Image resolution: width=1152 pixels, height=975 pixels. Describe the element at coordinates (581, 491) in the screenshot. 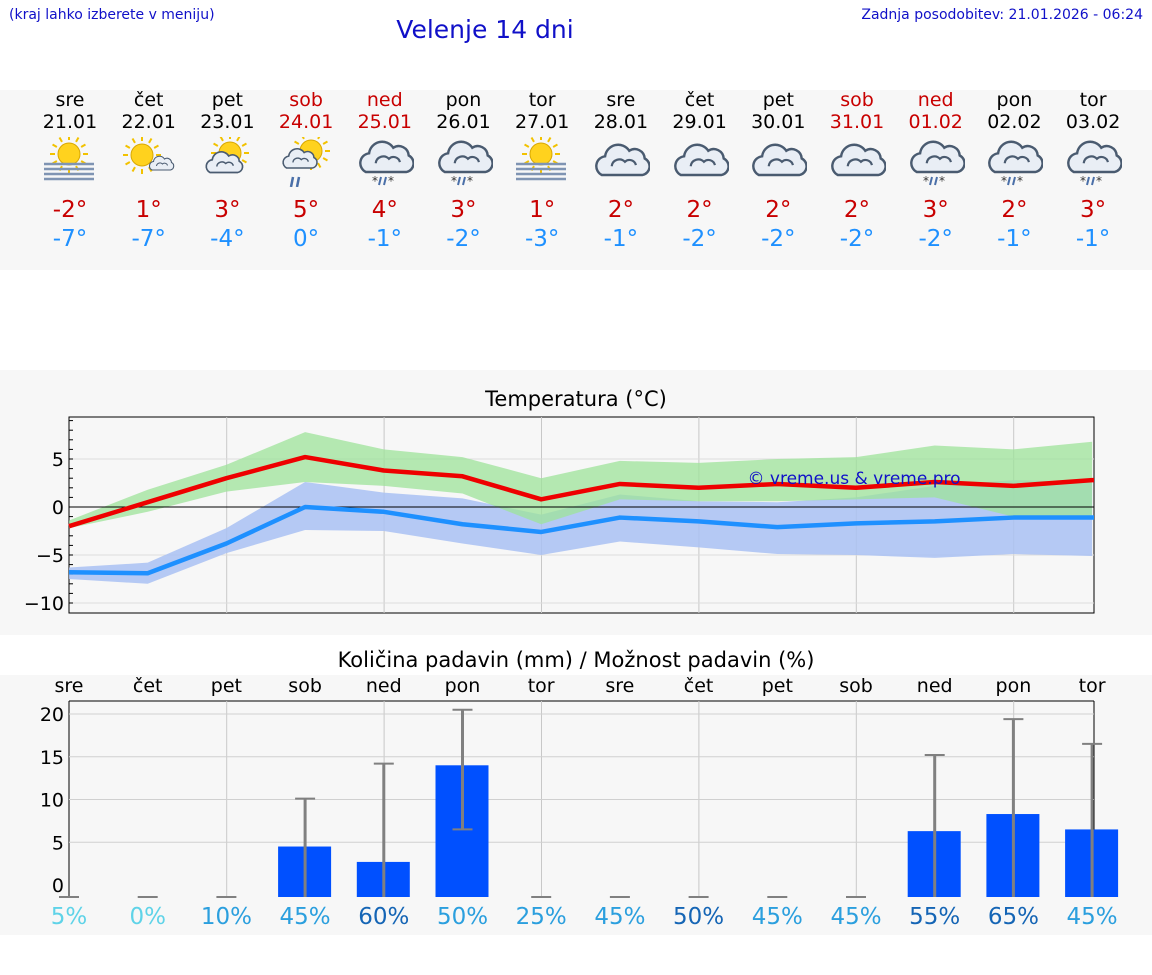

I see `max-temperature-line` at that location.